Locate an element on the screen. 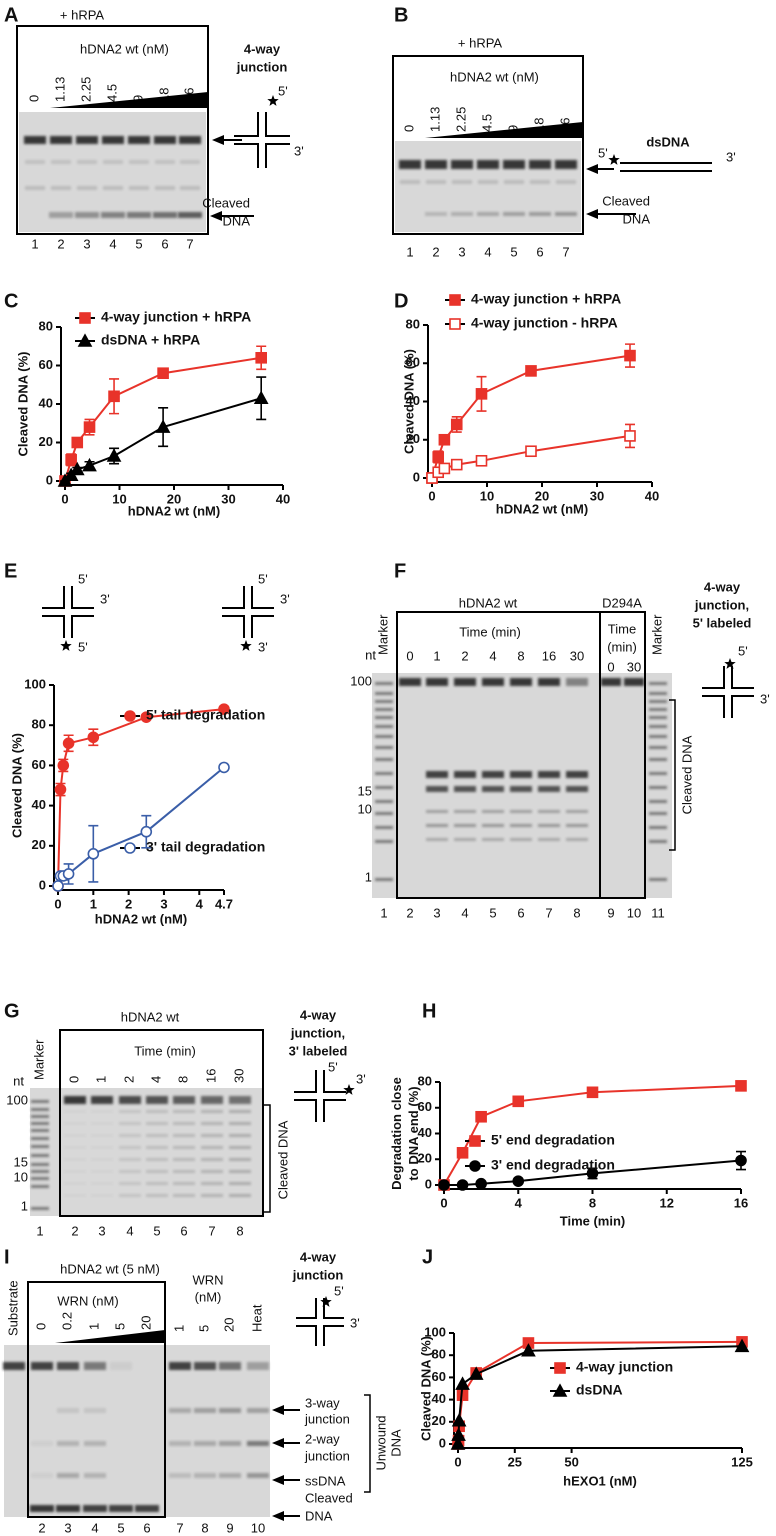 The width and height of the screenshot is (776, 1536). bracket is located at coordinates (367, 1443).